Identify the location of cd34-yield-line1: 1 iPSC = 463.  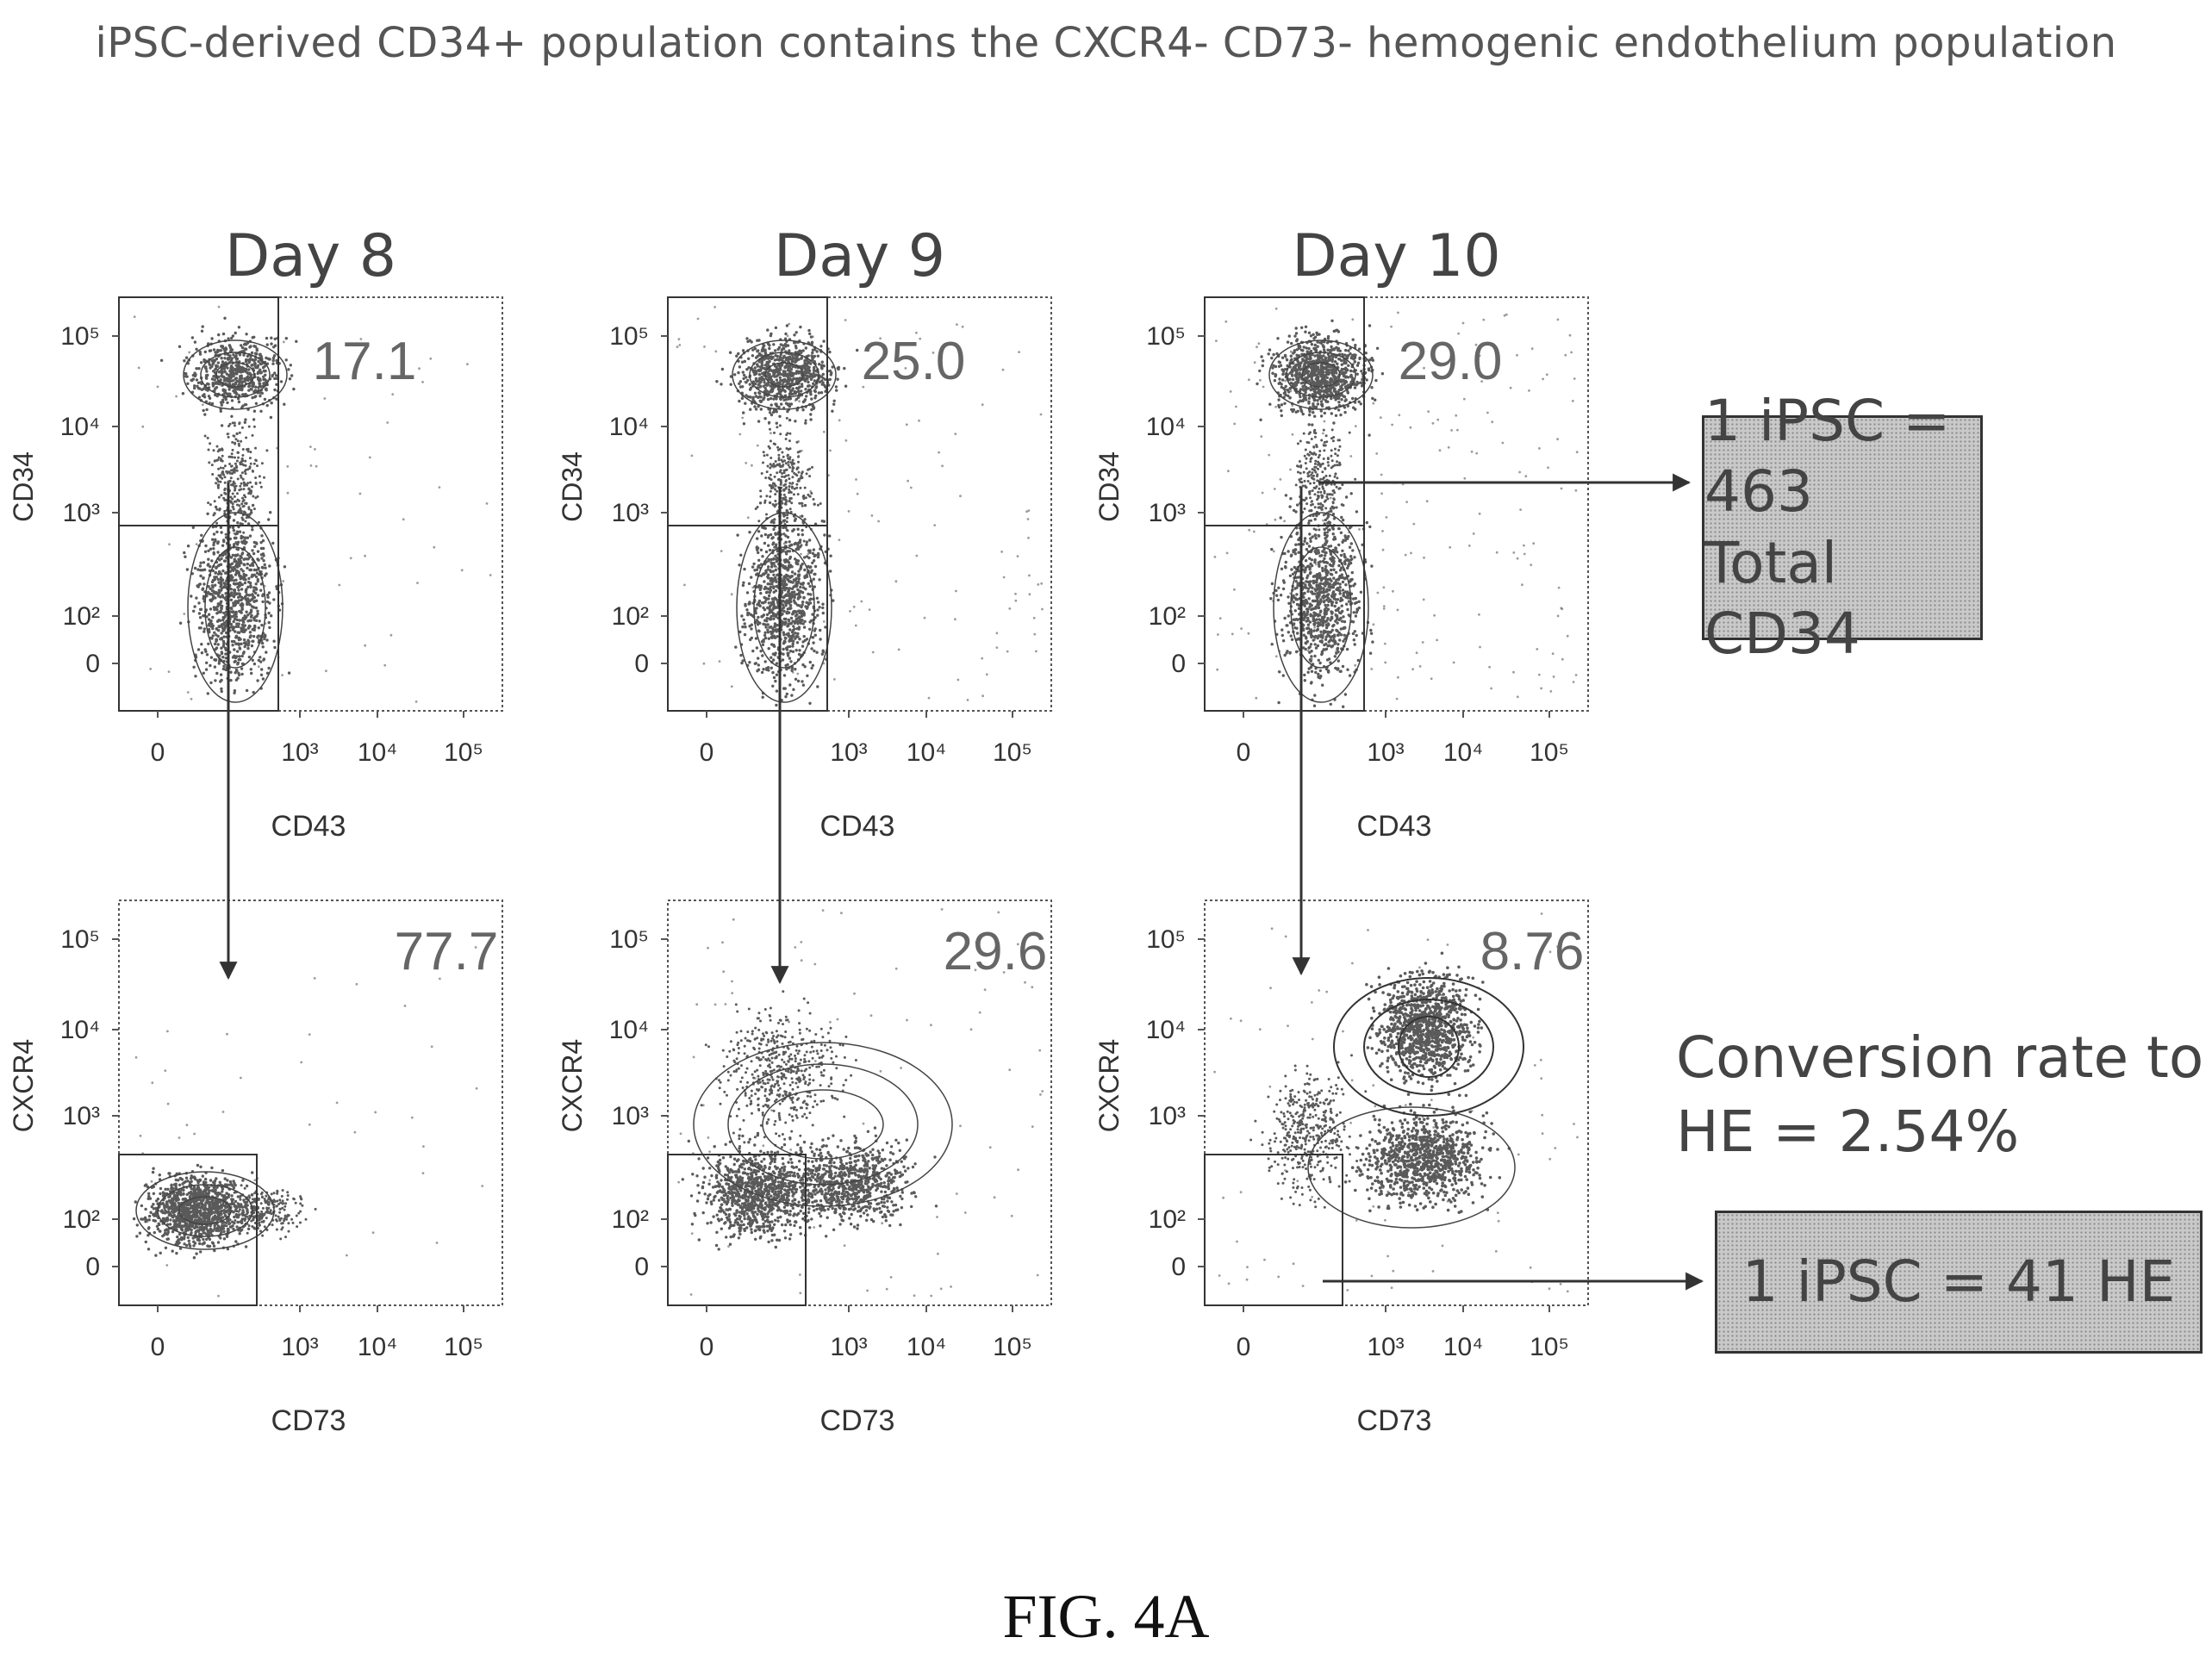
(1828, 457).